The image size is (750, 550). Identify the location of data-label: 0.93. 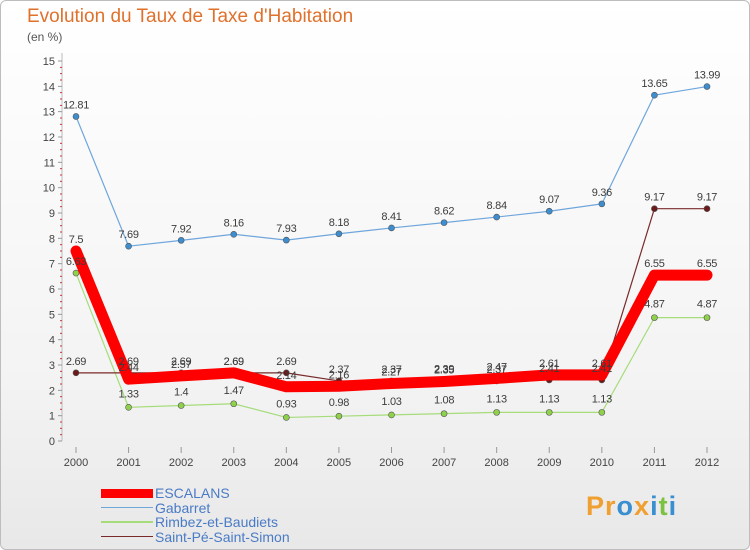
(286, 404).